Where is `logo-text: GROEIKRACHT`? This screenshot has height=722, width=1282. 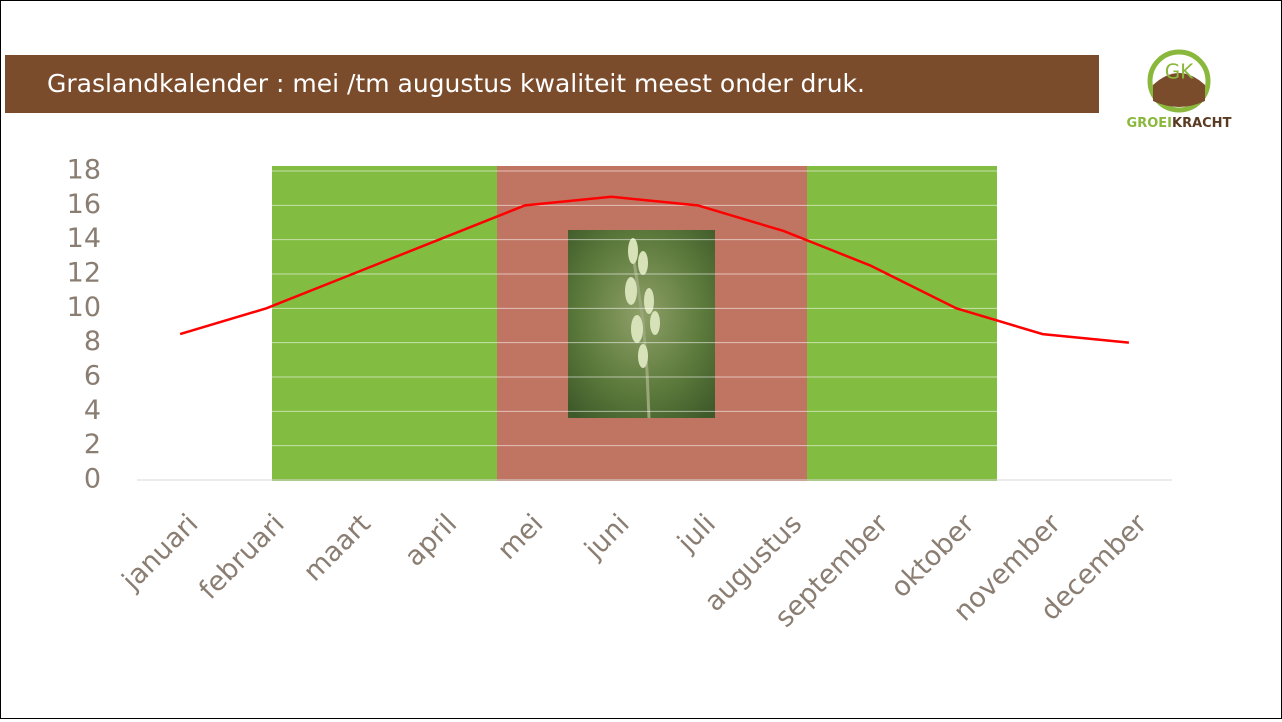
logo-text: GROEIKRACHT is located at coordinates (1179, 123).